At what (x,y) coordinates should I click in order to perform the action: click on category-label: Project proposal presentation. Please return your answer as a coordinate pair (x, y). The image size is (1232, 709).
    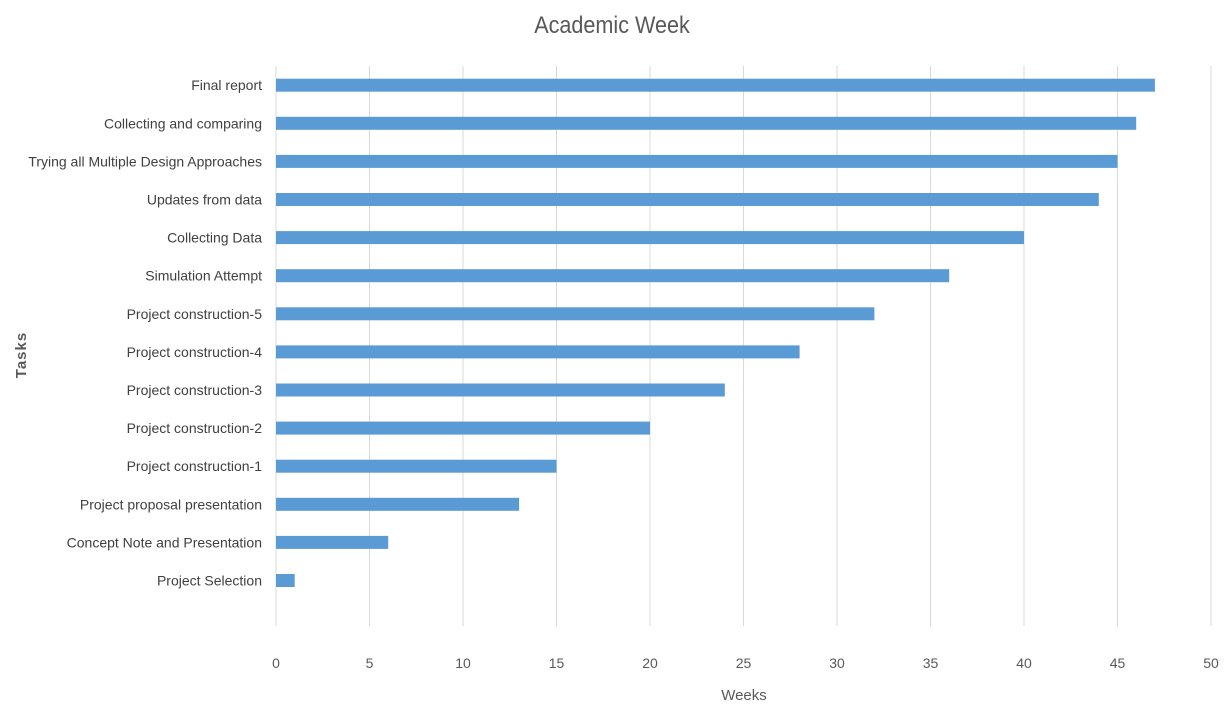
    Looking at the image, I should click on (171, 504).